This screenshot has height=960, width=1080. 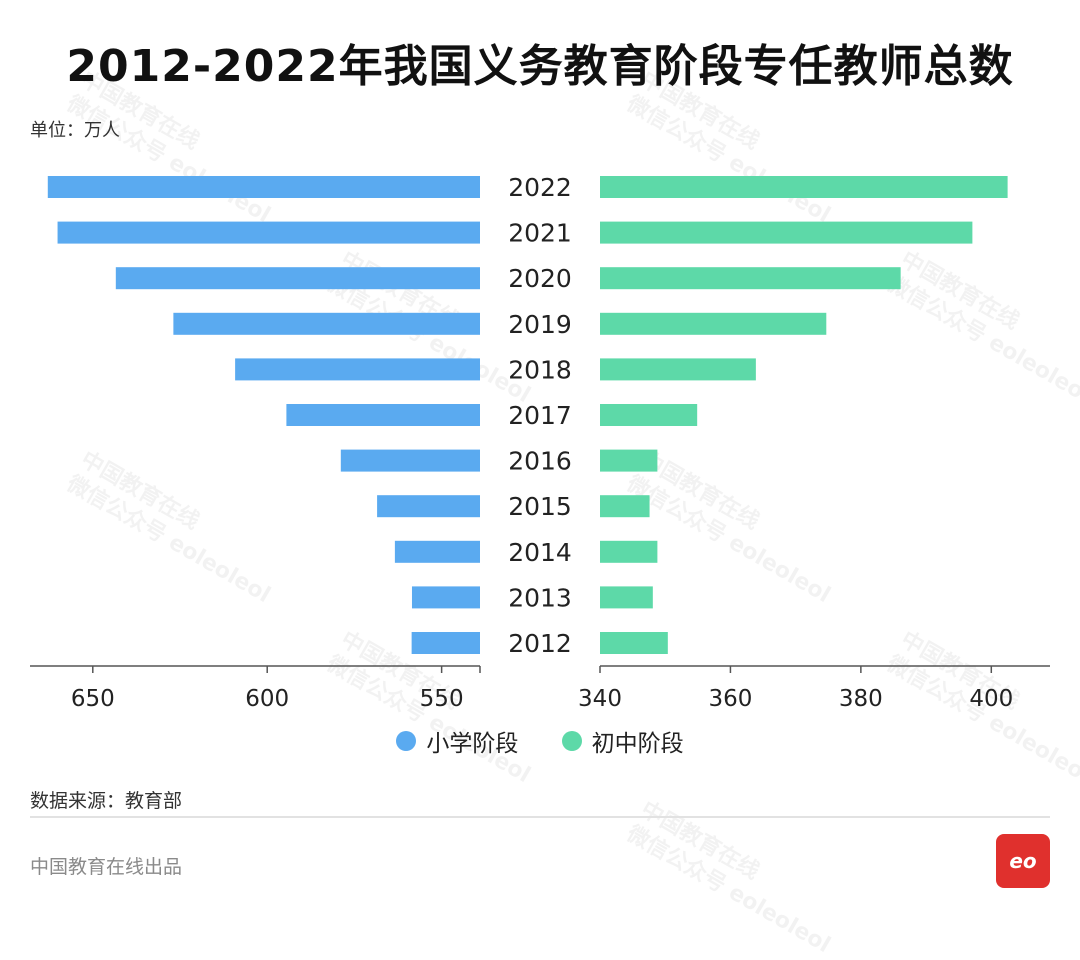 What do you see at coordinates (649, 415) in the screenshot?
I see `bar-middle-2017` at bounding box center [649, 415].